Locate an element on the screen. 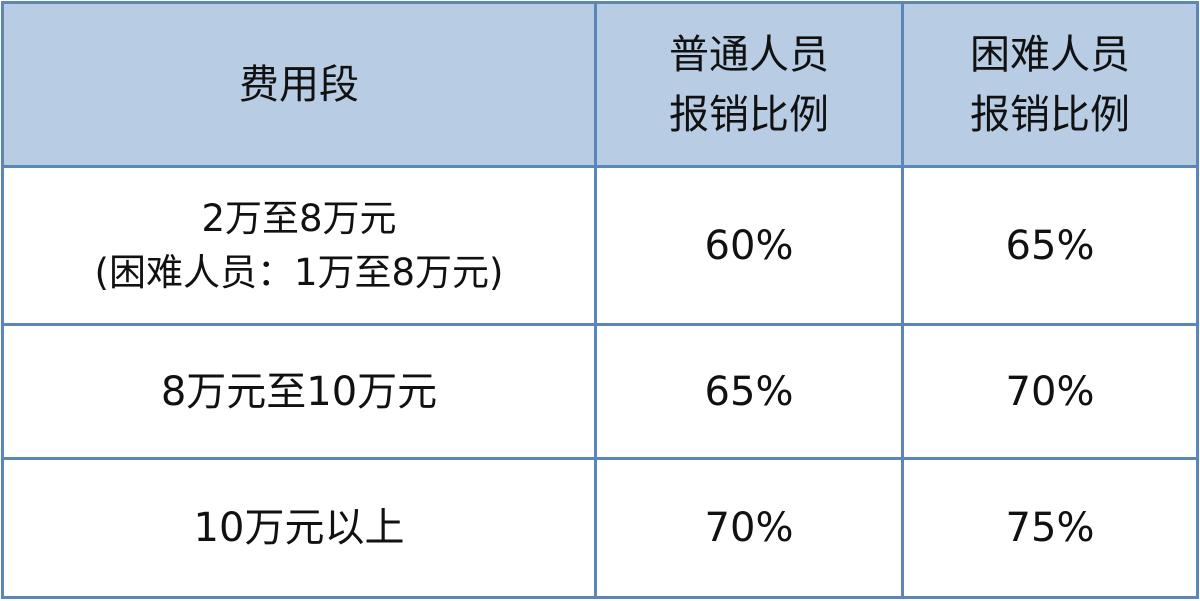 Image resolution: width=1200 pixels, height=601 pixels. hardship-ratio-cell: 65% is located at coordinates (1050, 245).